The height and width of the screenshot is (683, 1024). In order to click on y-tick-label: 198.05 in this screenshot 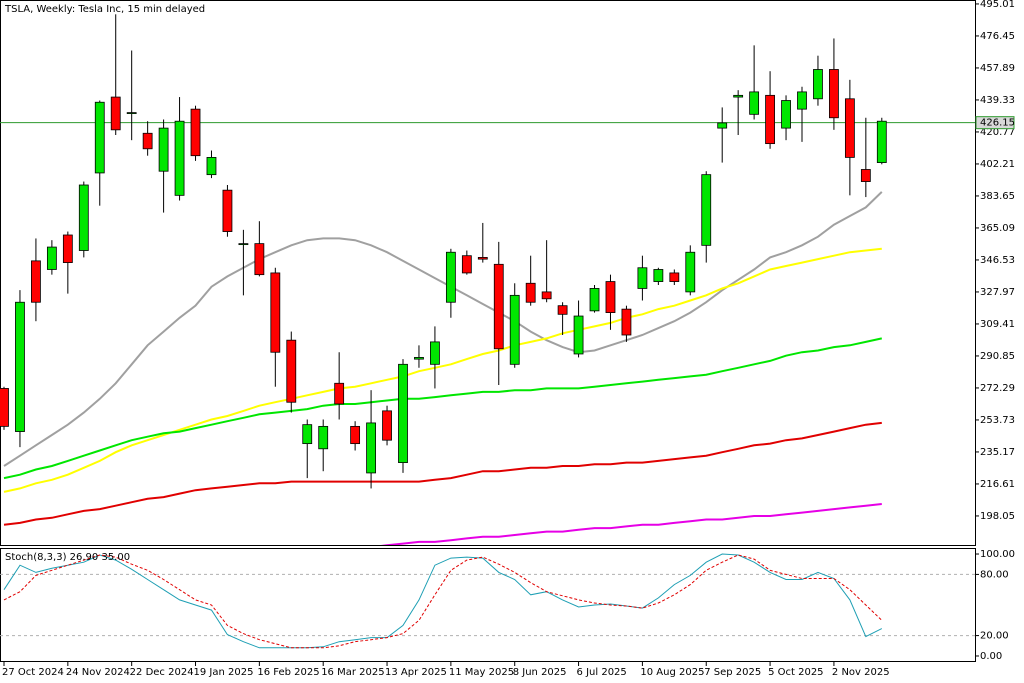, I will do `click(997, 516)`.